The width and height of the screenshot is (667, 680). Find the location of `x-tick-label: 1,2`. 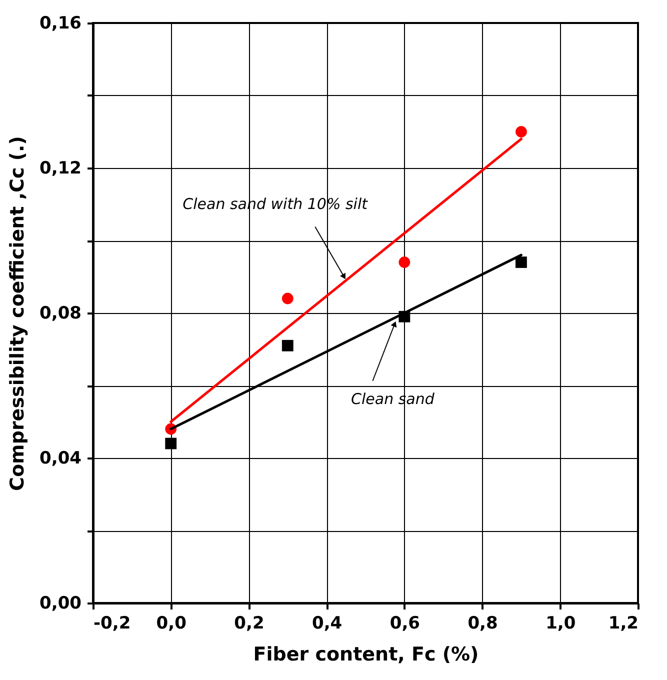

x-tick-label: 1,2 is located at coordinates (623, 624).